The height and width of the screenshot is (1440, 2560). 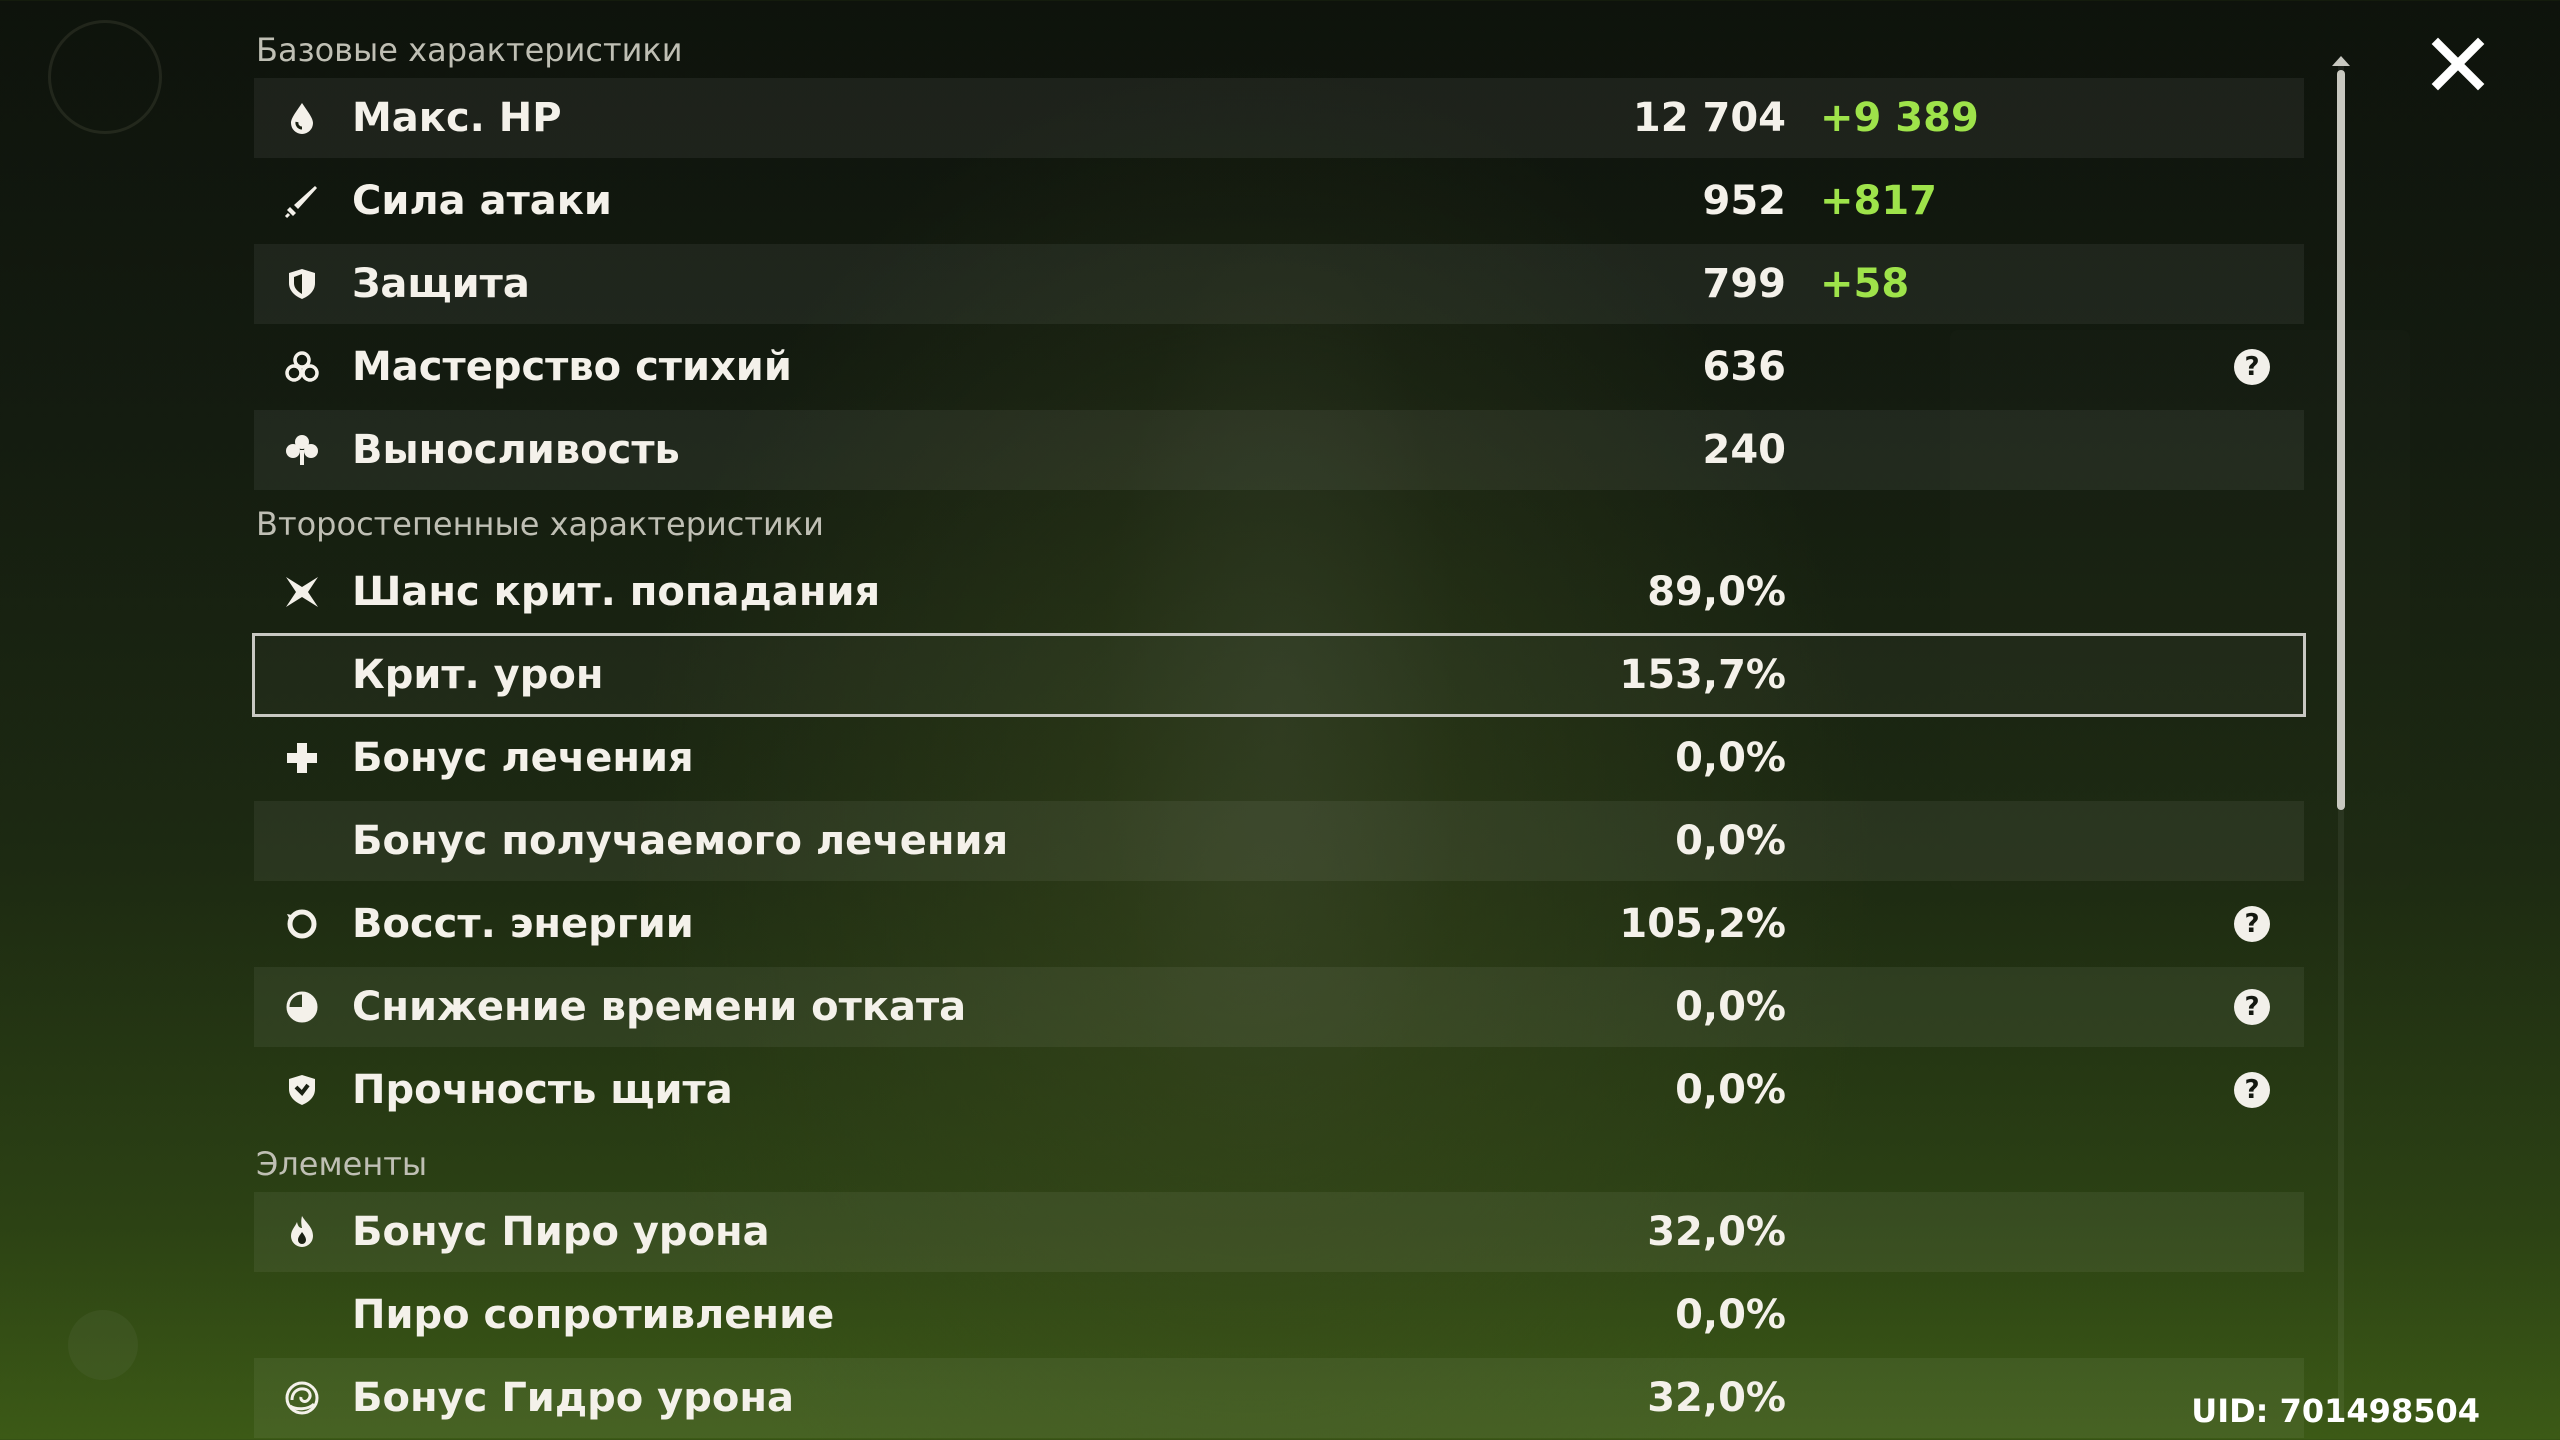 I want to click on stat-label: Восст. энергии, so click(x=523, y=924).